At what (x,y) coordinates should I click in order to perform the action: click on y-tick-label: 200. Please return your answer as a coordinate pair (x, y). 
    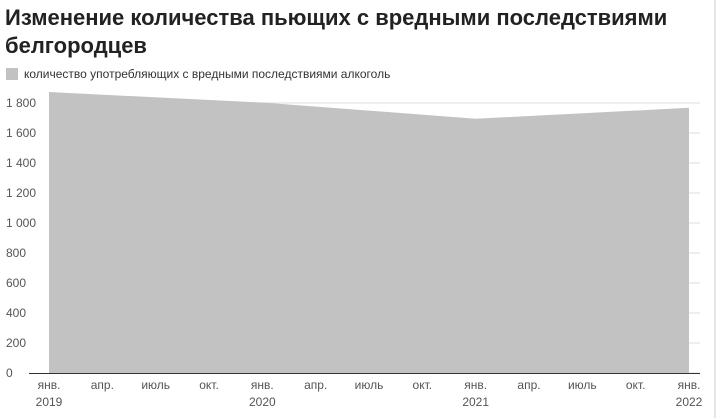
    Looking at the image, I should click on (16, 343).